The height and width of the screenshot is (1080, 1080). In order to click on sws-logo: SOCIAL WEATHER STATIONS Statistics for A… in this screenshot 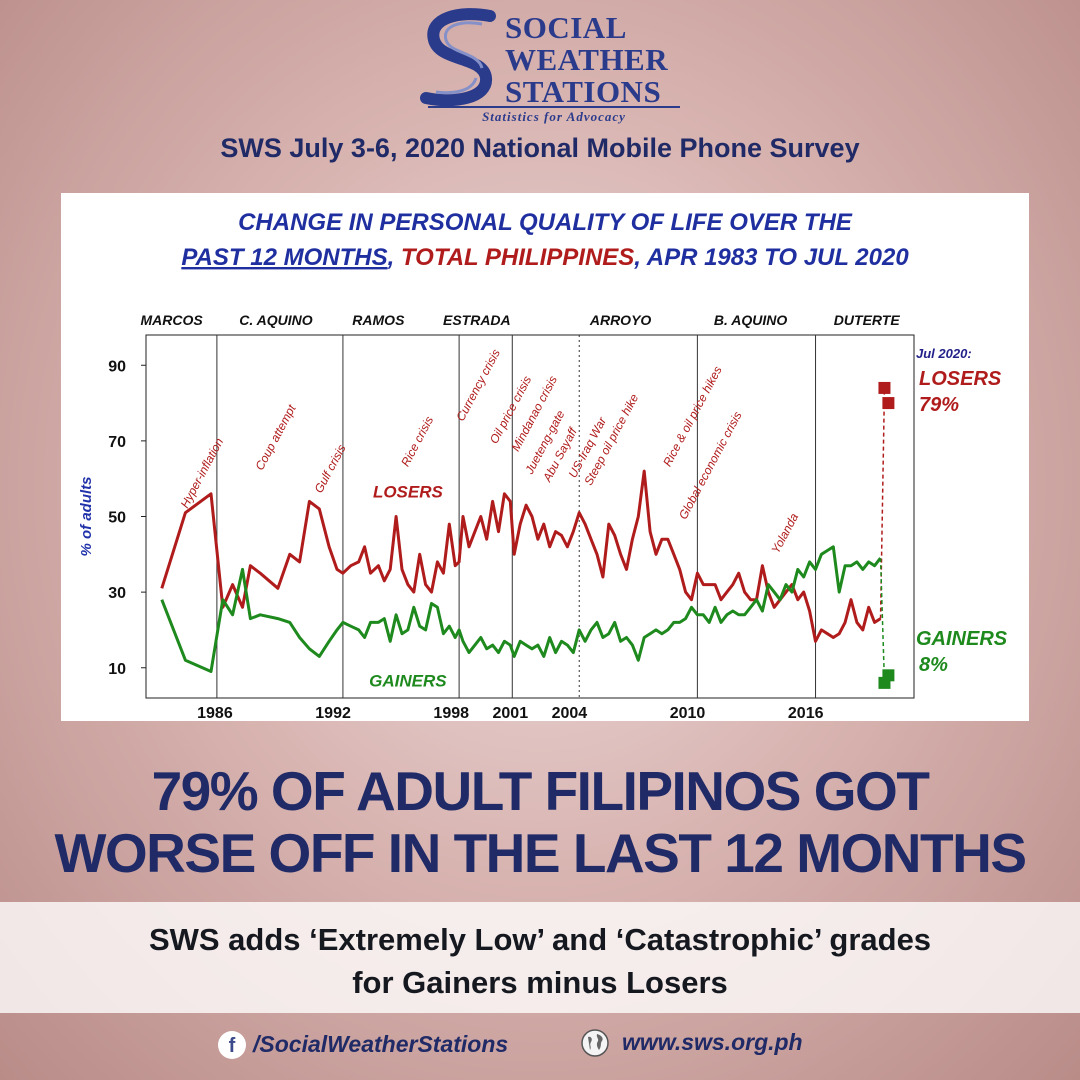, I will do `click(550, 66)`.